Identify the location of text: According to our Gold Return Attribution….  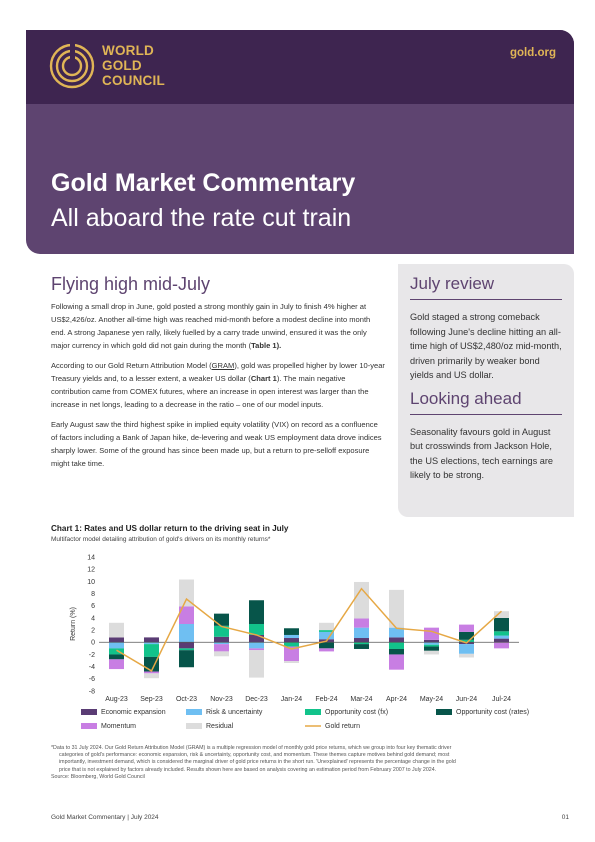
(131, 365).